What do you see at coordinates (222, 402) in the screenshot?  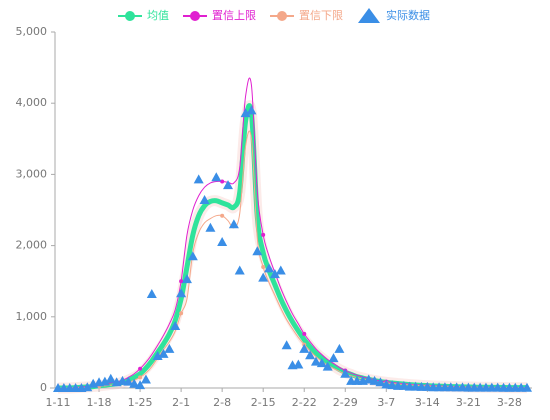 I see `x-tick-label: 2-8` at bounding box center [222, 402].